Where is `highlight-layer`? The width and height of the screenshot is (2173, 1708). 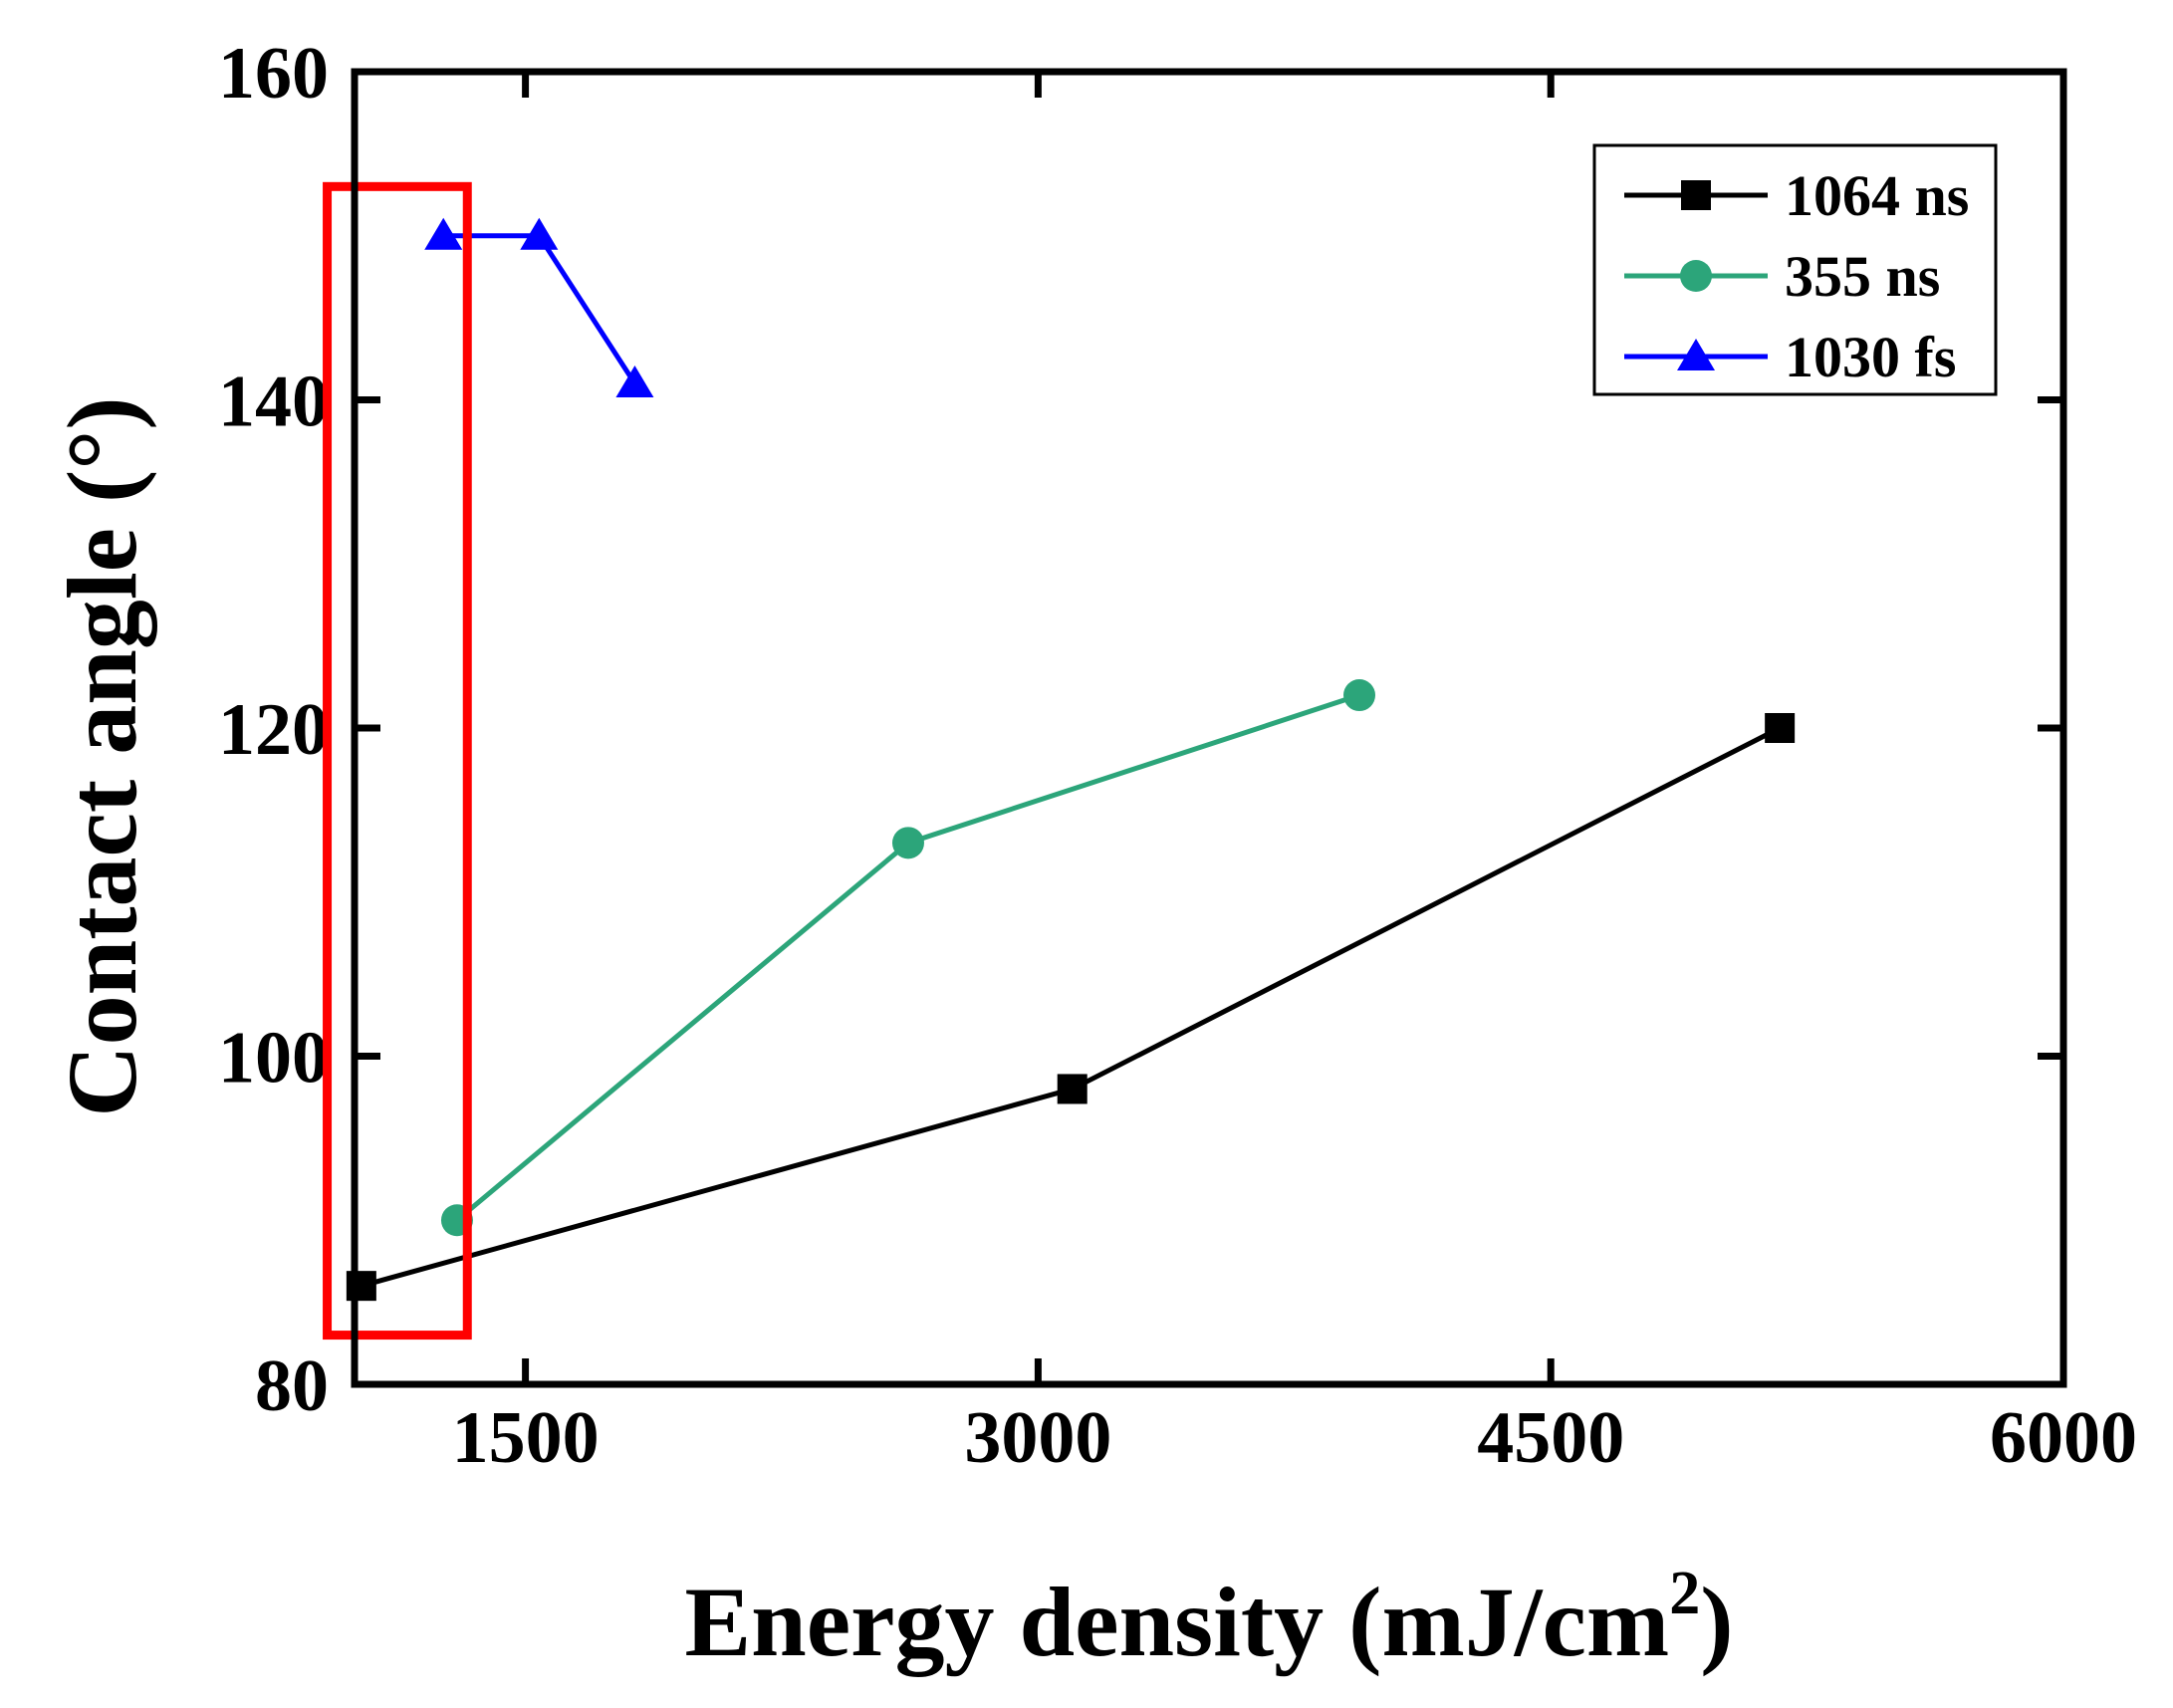
highlight-layer is located at coordinates (398, 761).